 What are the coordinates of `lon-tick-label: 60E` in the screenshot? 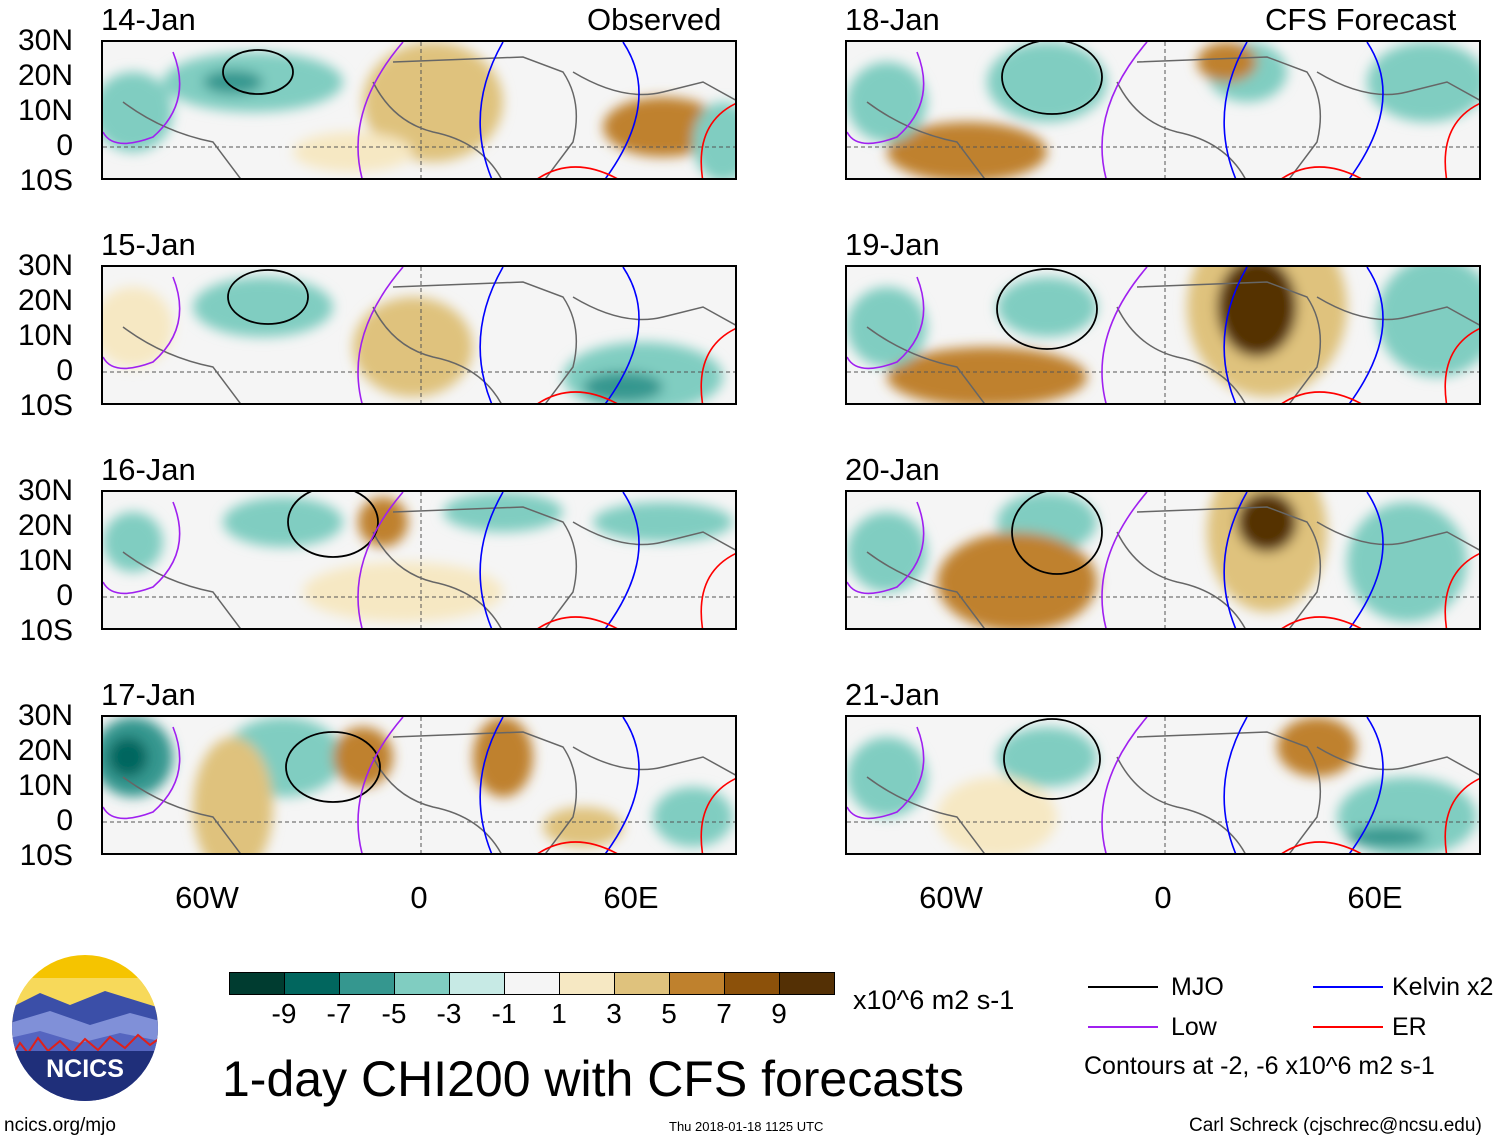 It's located at (1375, 897).